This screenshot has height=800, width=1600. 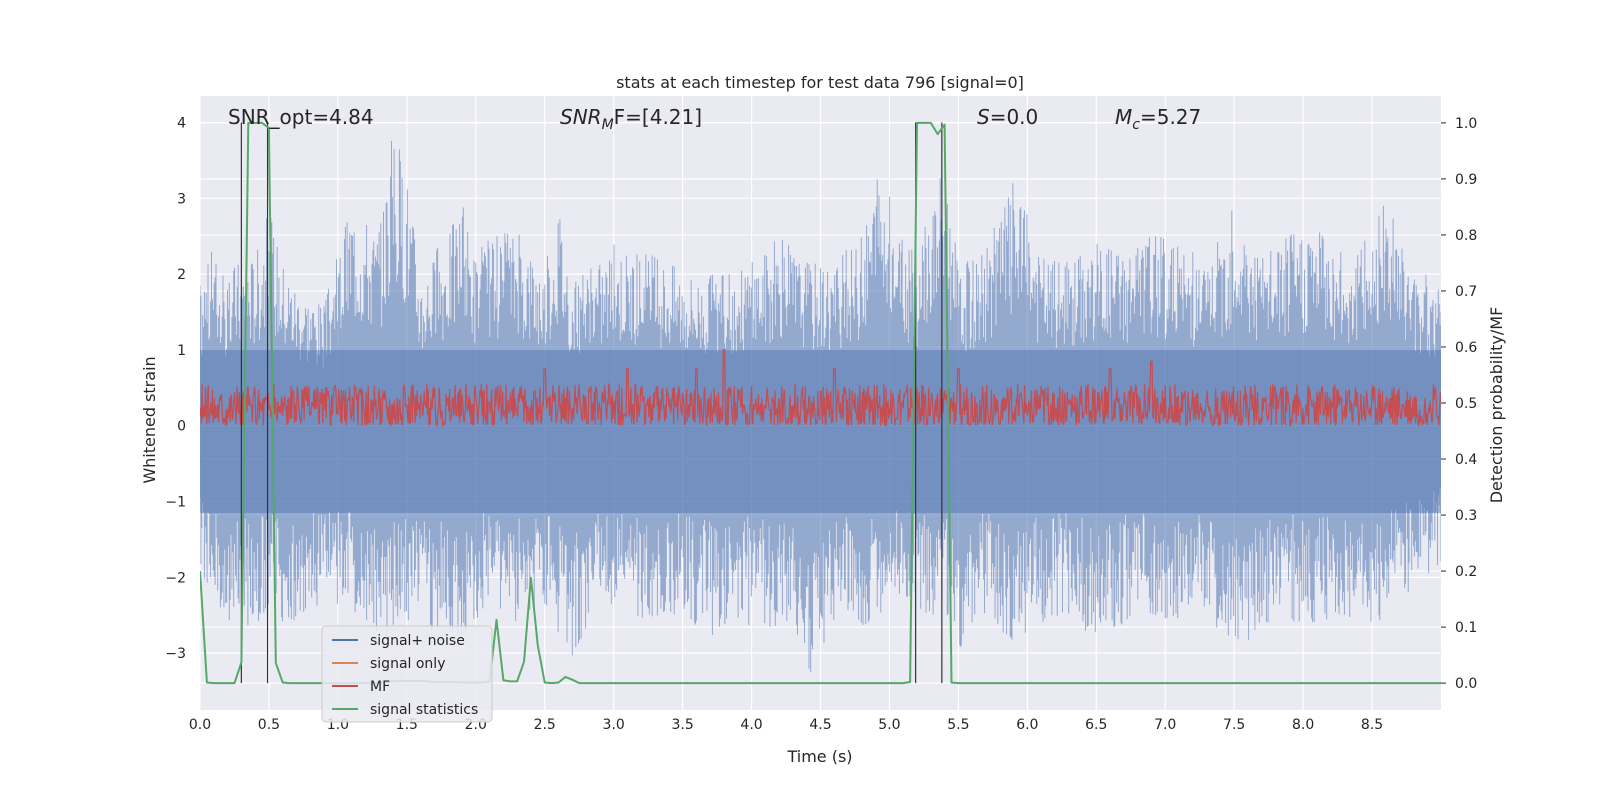 What do you see at coordinates (1123, 117) in the screenshot?
I see `mc-label: M` at bounding box center [1123, 117].